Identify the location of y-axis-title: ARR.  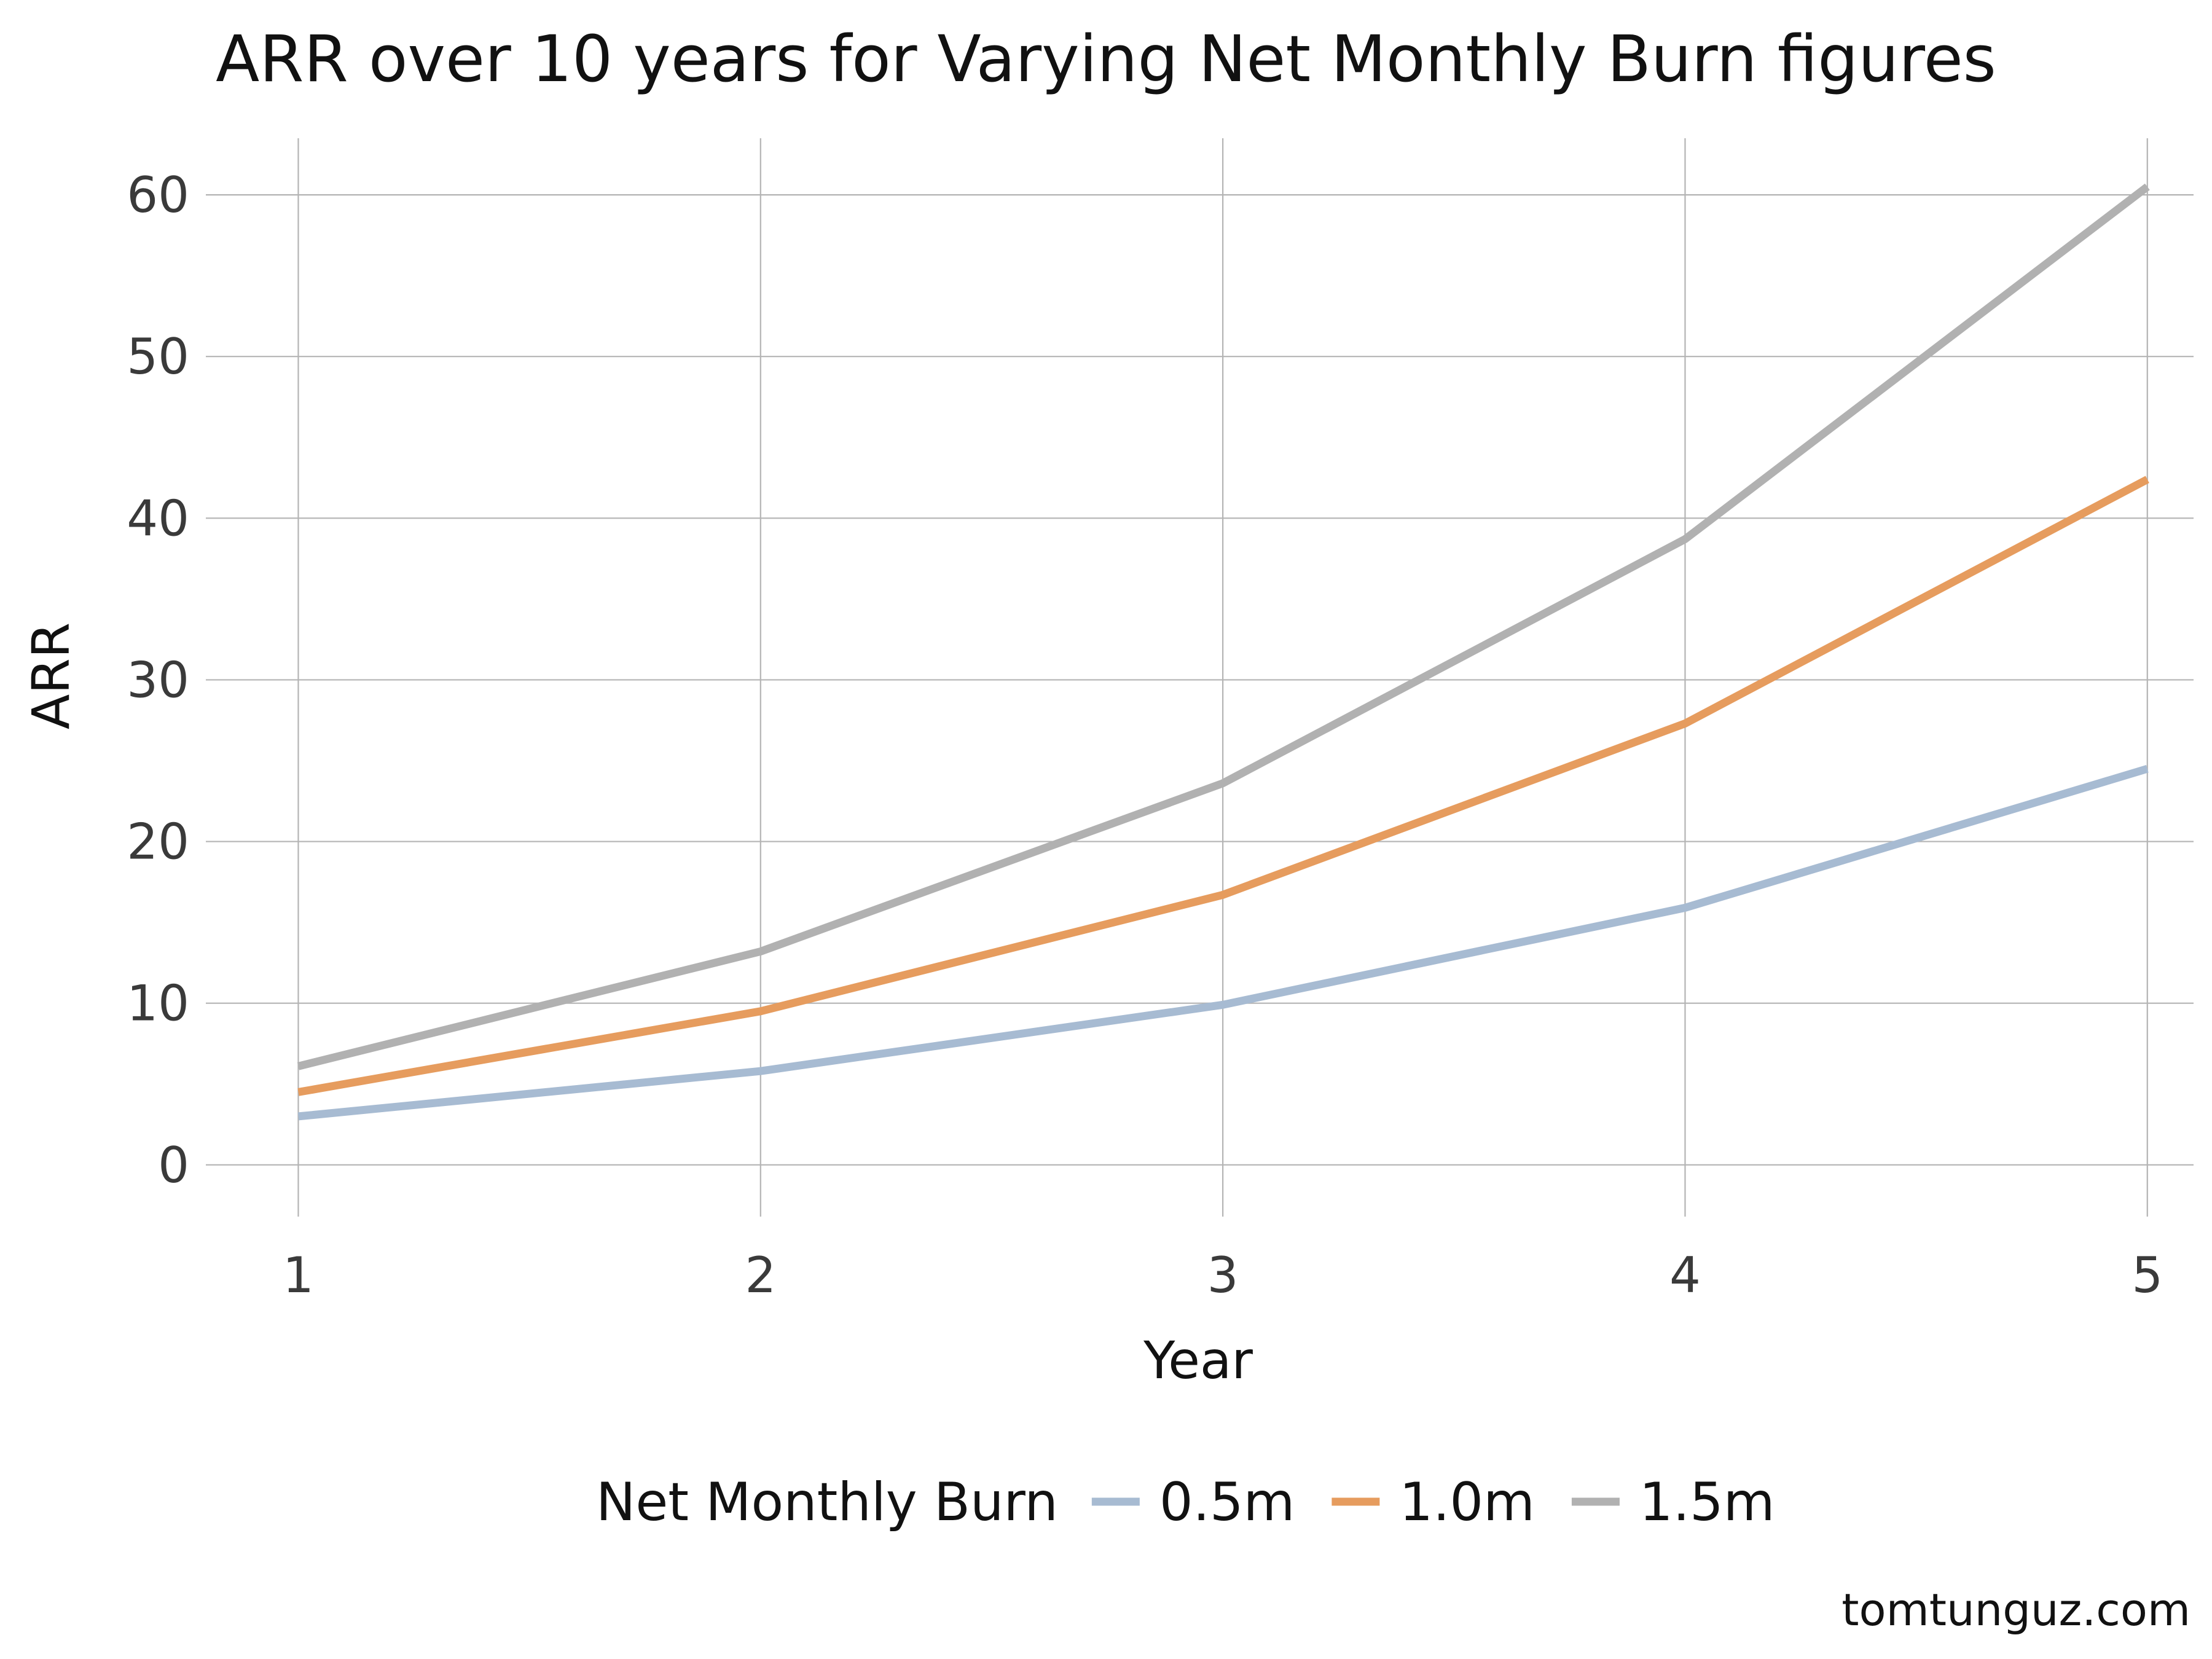
(51, 675).